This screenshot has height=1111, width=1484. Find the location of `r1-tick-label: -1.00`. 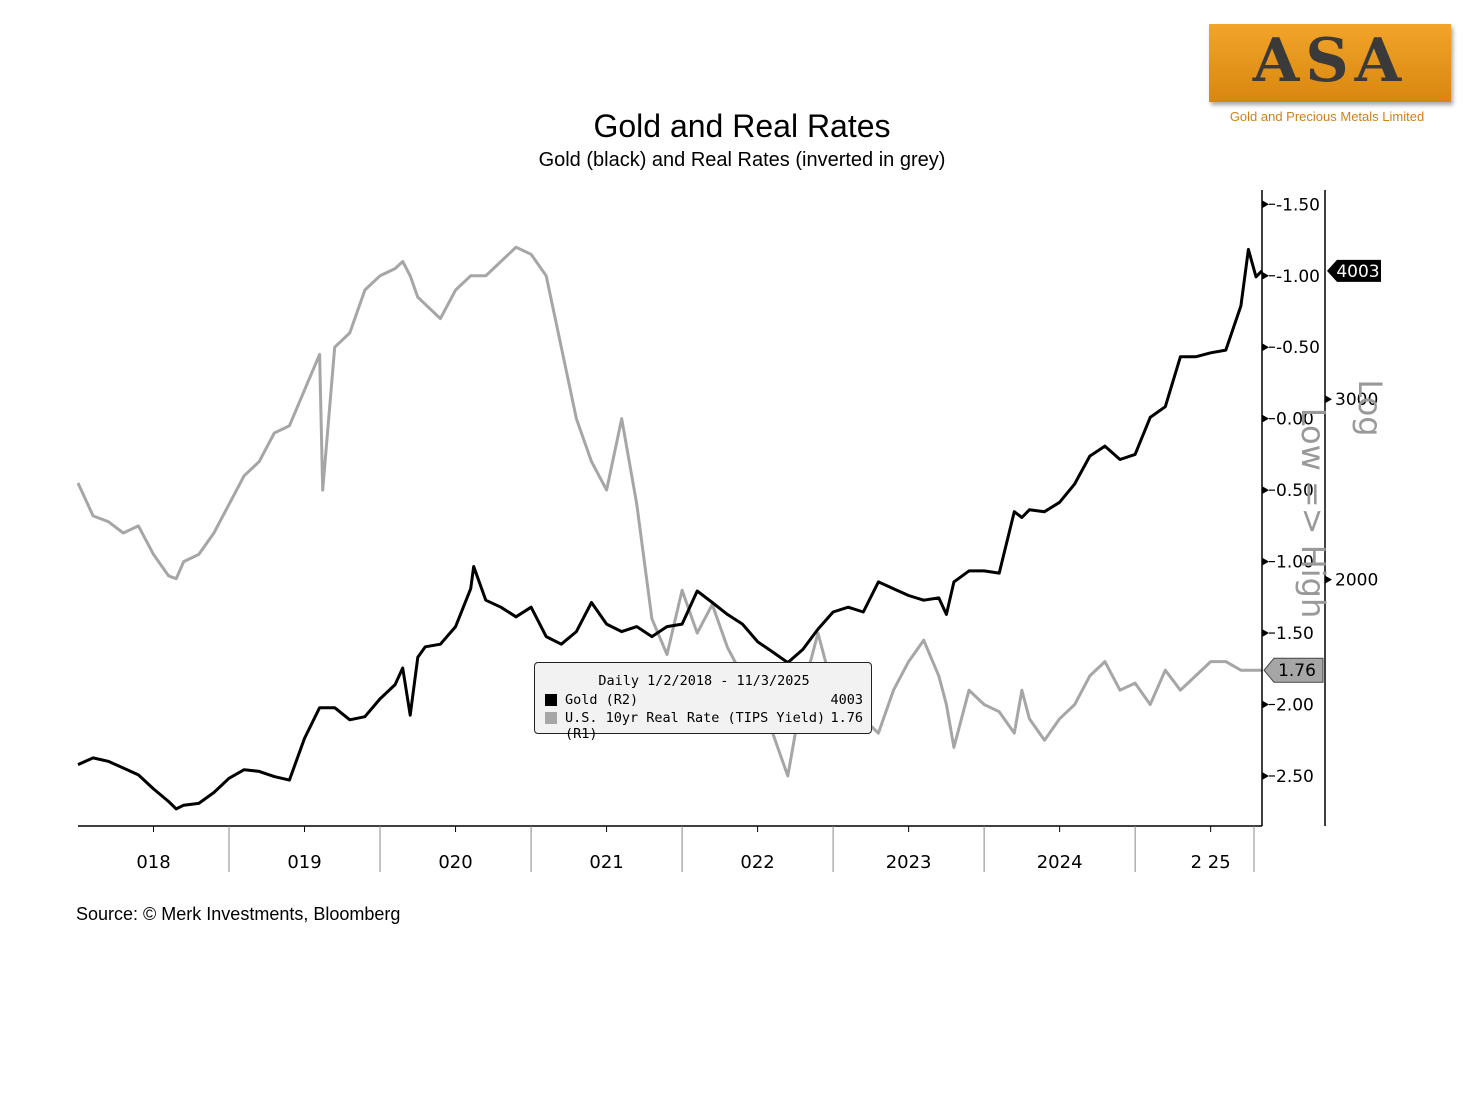

r1-tick-label: -1.00 is located at coordinates (1298, 277).